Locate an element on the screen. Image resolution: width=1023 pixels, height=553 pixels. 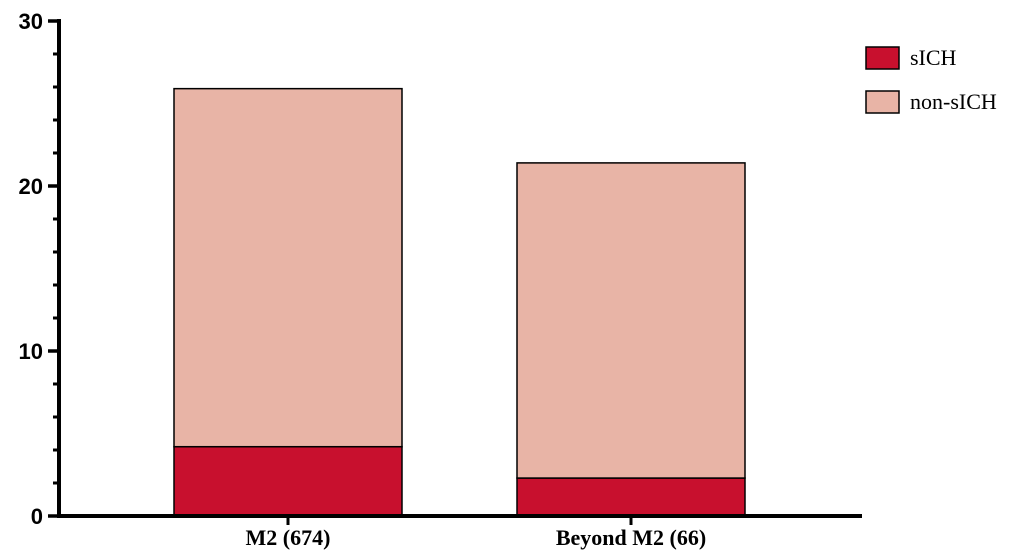
x-category-label: M2 (674) is located at coordinates (288, 537).